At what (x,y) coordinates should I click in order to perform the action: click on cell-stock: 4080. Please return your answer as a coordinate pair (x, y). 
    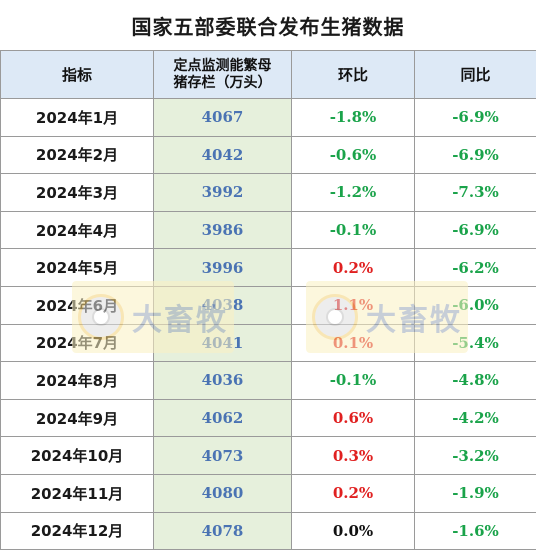
    Looking at the image, I should click on (222, 493).